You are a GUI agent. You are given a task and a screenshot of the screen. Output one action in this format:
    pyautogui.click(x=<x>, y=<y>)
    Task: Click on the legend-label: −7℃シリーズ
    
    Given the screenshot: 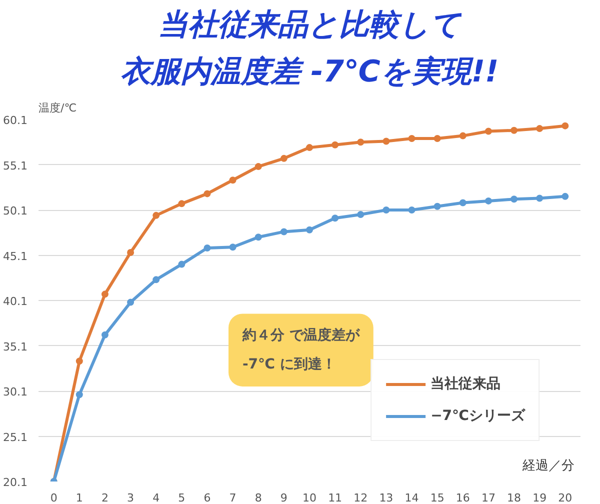 What is the action you would take?
    pyautogui.click(x=477, y=416)
    